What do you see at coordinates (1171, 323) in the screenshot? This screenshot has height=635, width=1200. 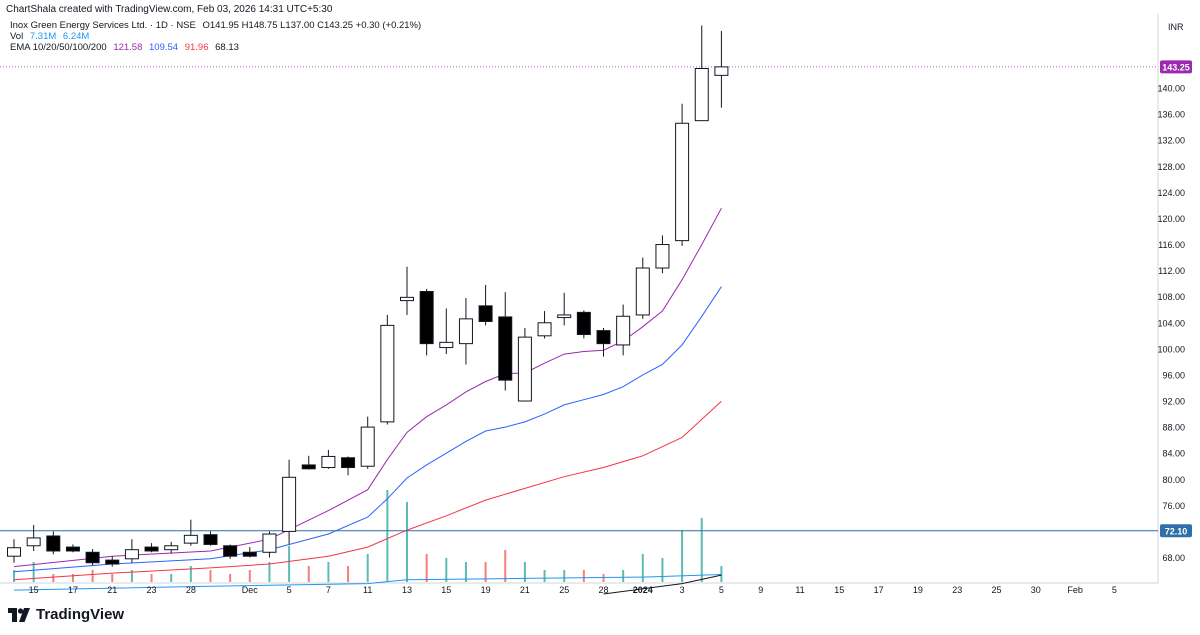 I see `price-tick-label: 104.00` at bounding box center [1171, 323].